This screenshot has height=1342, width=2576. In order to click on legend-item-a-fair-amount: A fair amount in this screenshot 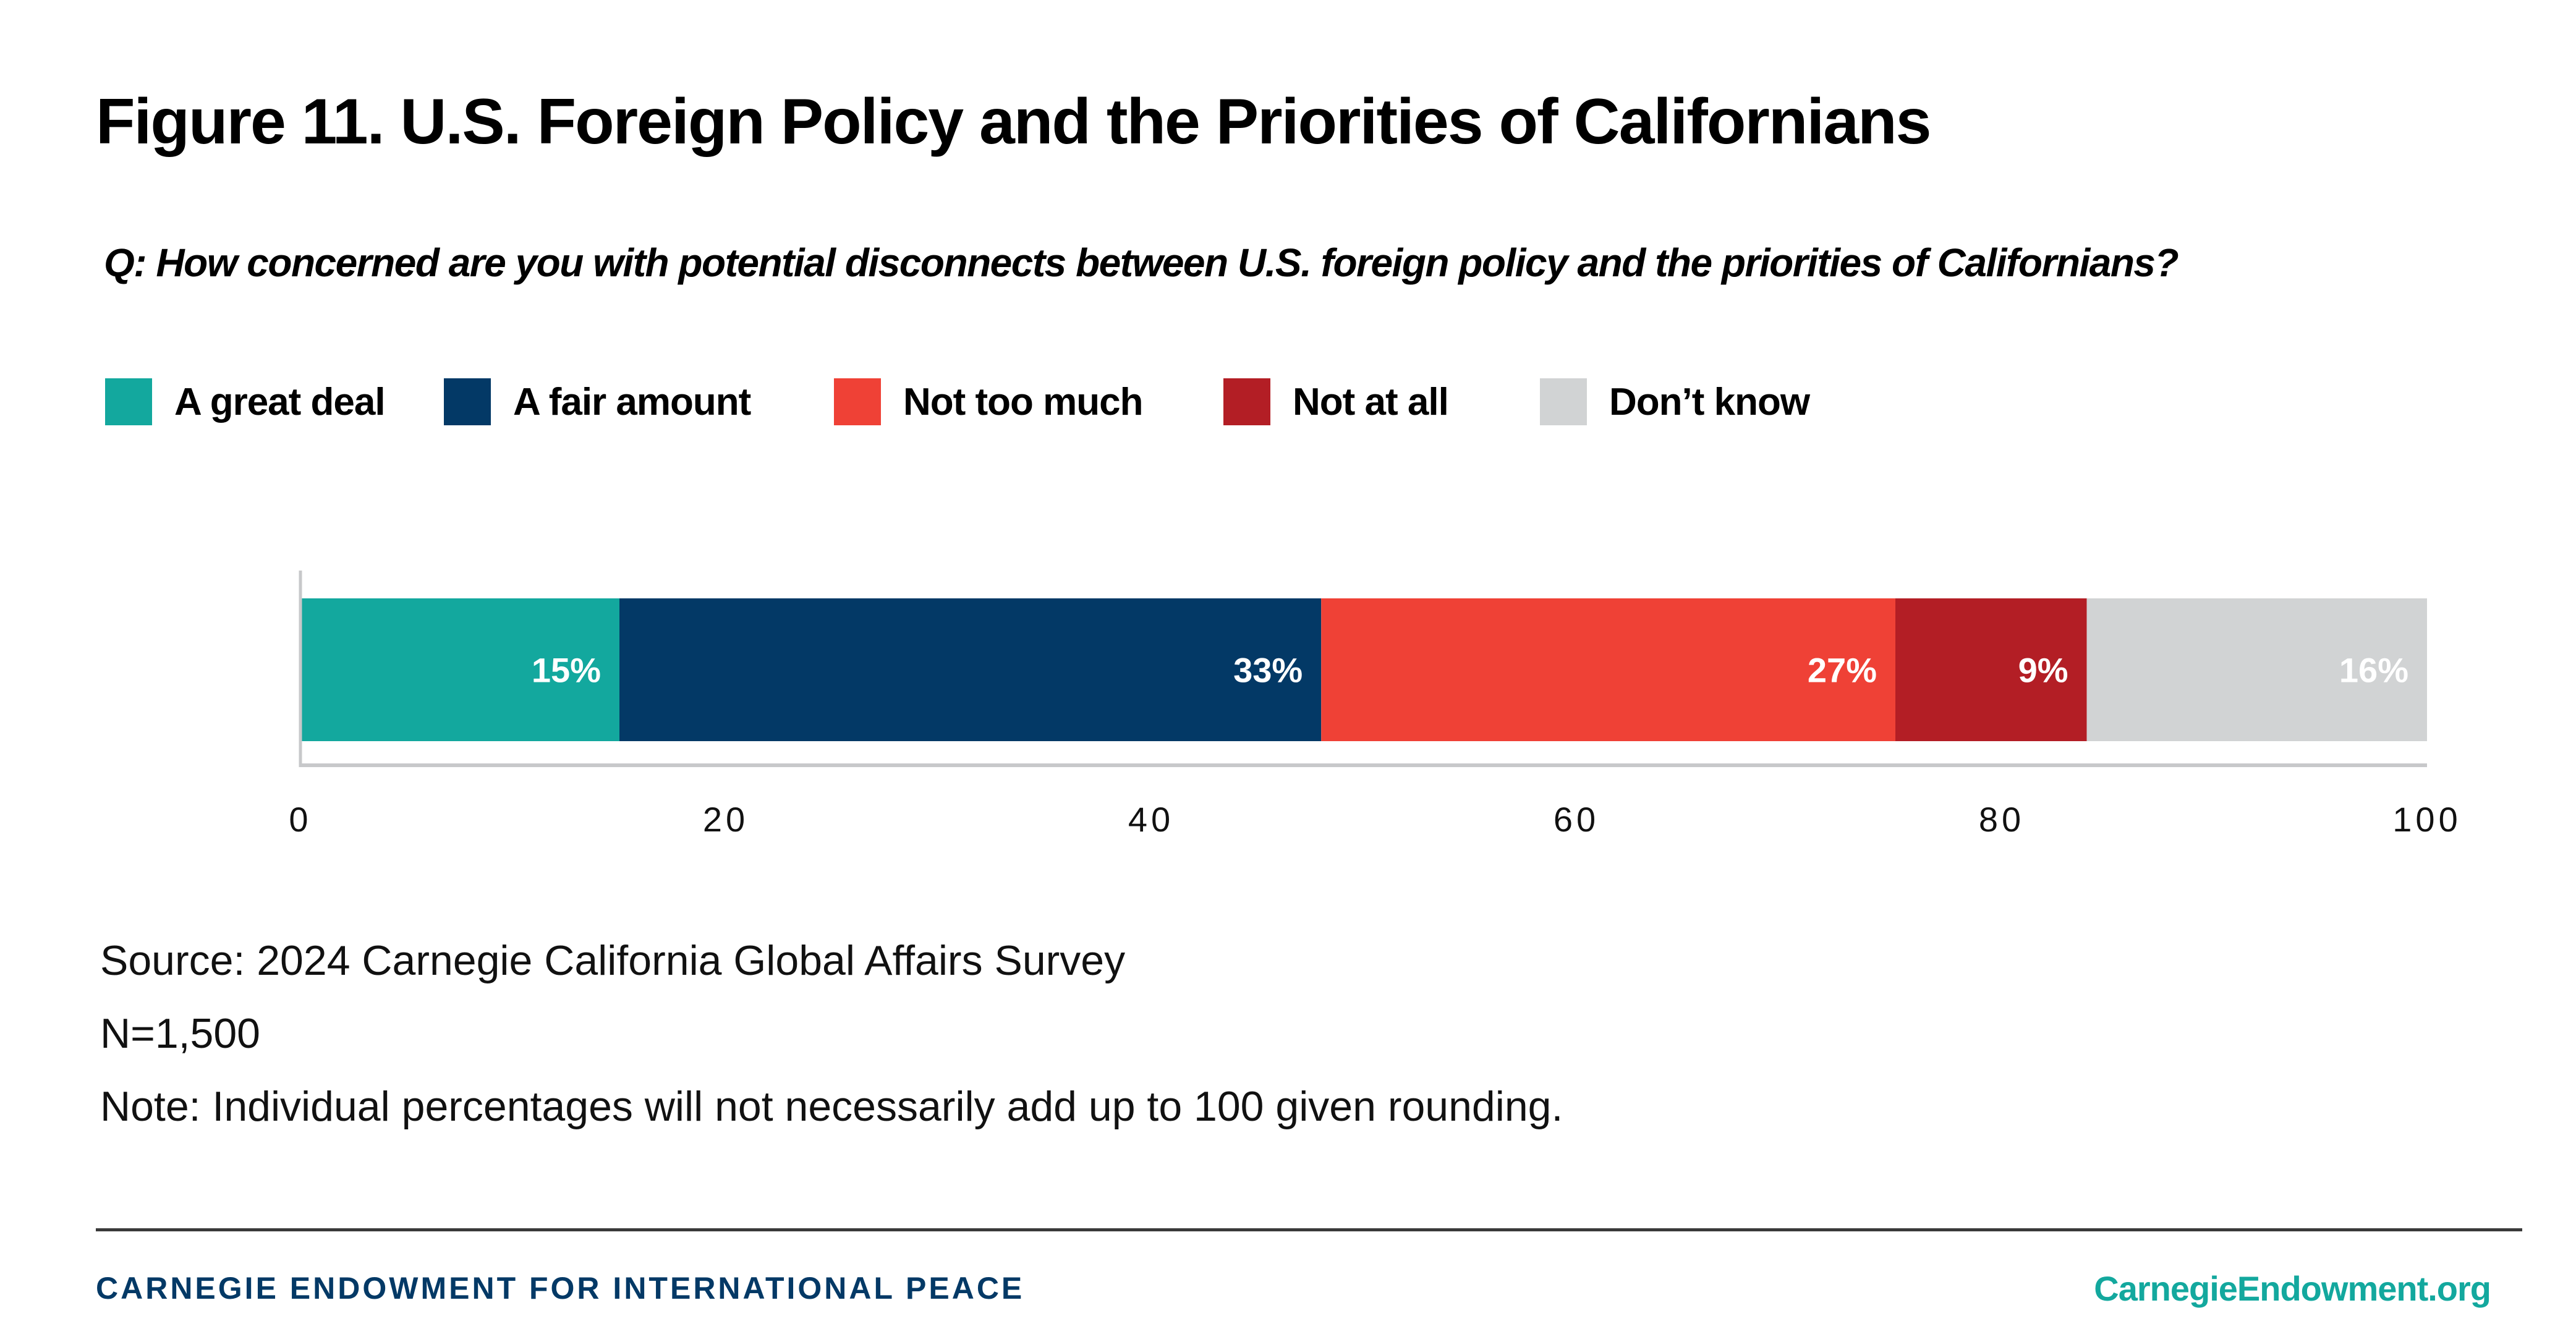, I will do `click(597, 401)`.